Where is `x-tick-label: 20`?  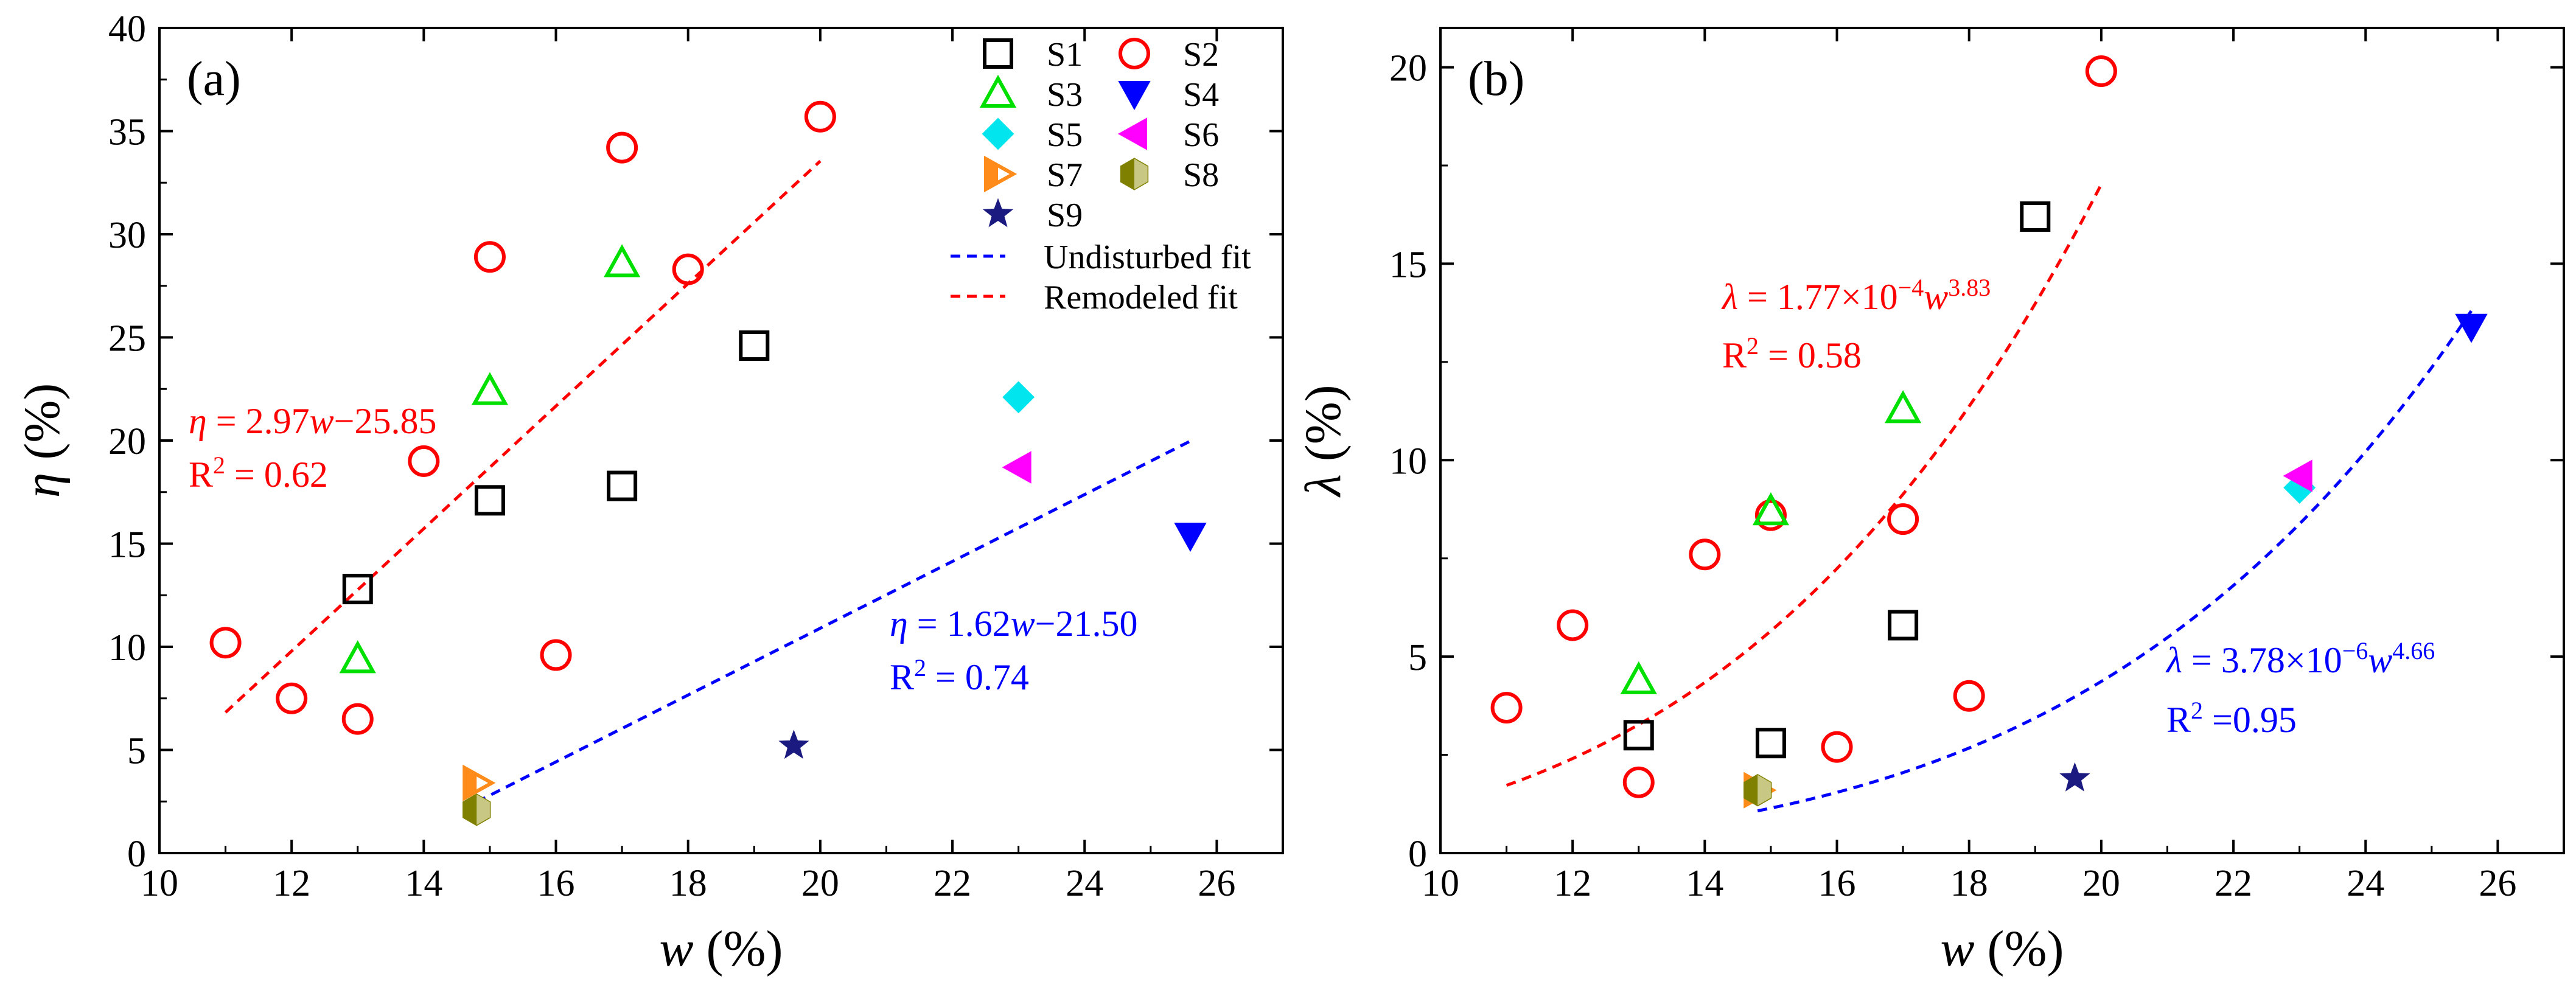
x-tick-label: 20 is located at coordinates (2101, 883).